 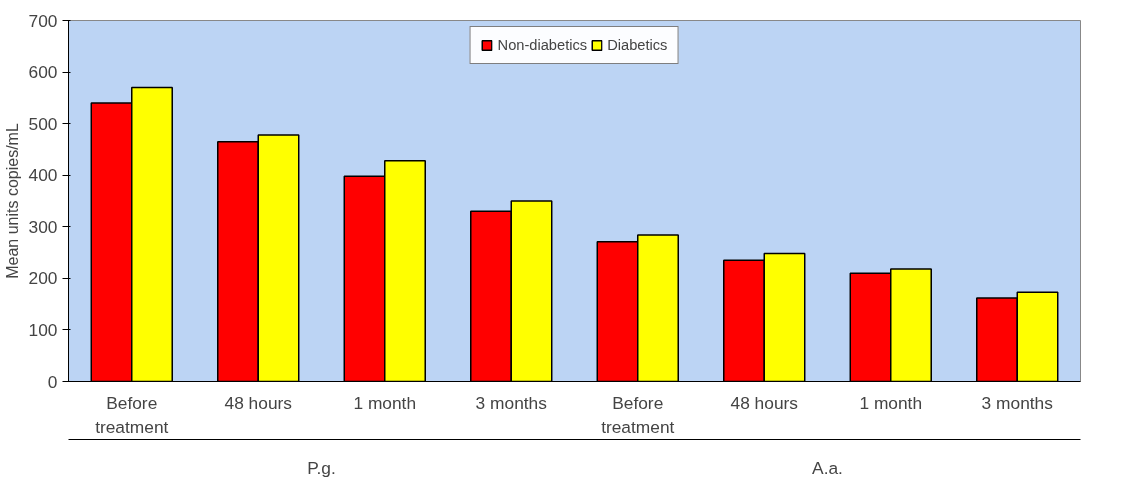 What do you see at coordinates (542, 45) in the screenshot?
I see `legend-label: Non-diabetics` at bounding box center [542, 45].